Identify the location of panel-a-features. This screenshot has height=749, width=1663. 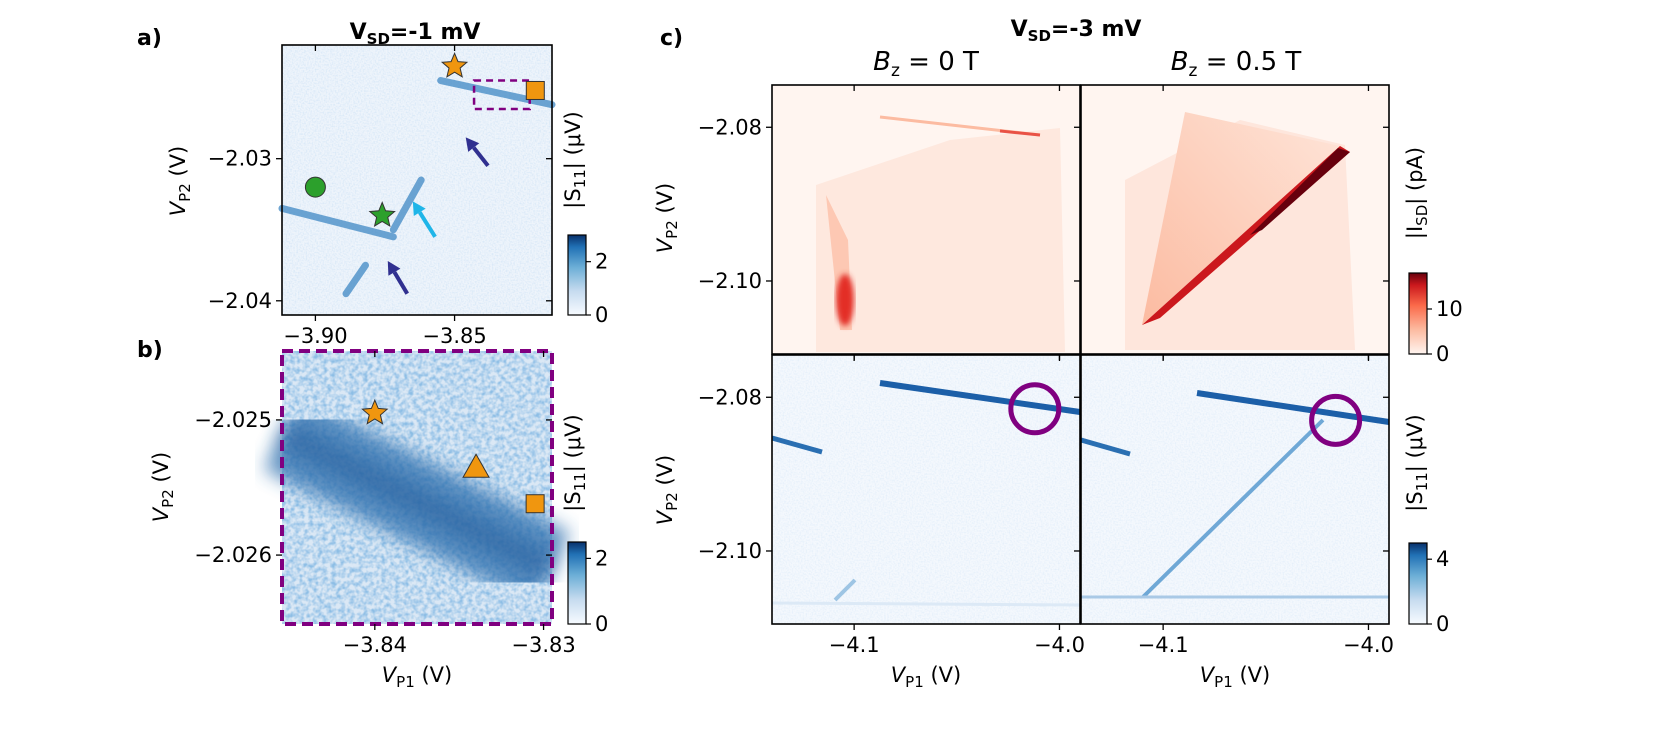
(417, 187).